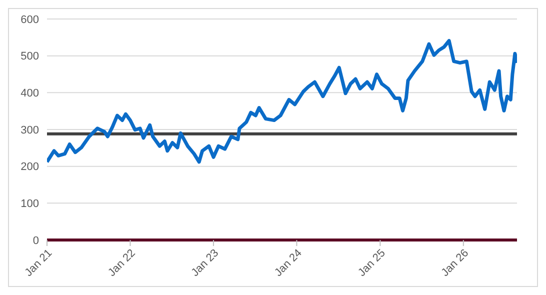 The width and height of the screenshot is (546, 295). I want to click on y-tick-label: 200, so click(29, 167).